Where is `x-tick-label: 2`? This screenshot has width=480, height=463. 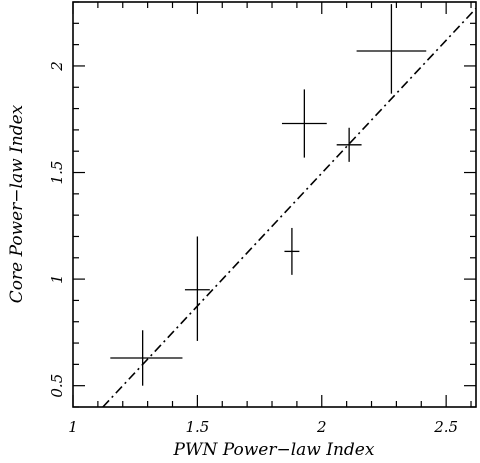 x-tick-label: 2 is located at coordinates (321, 427).